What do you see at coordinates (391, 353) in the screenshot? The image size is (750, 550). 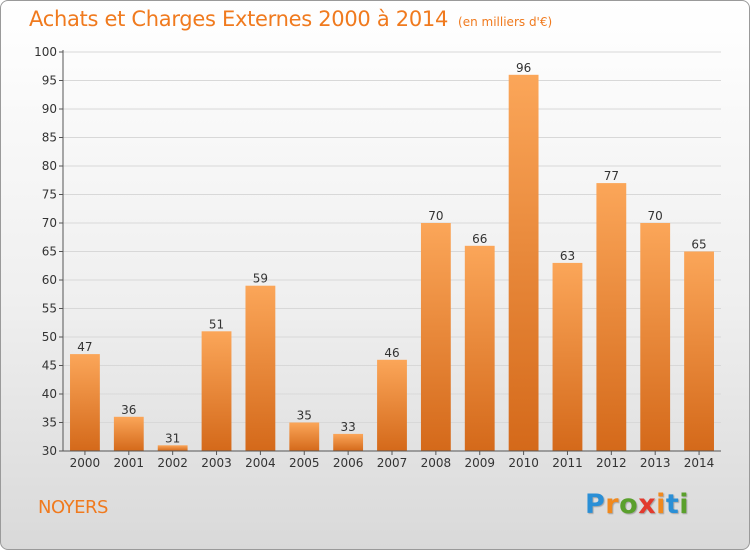 I see `data-label-2007: 46` at bounding box center [391, 353].